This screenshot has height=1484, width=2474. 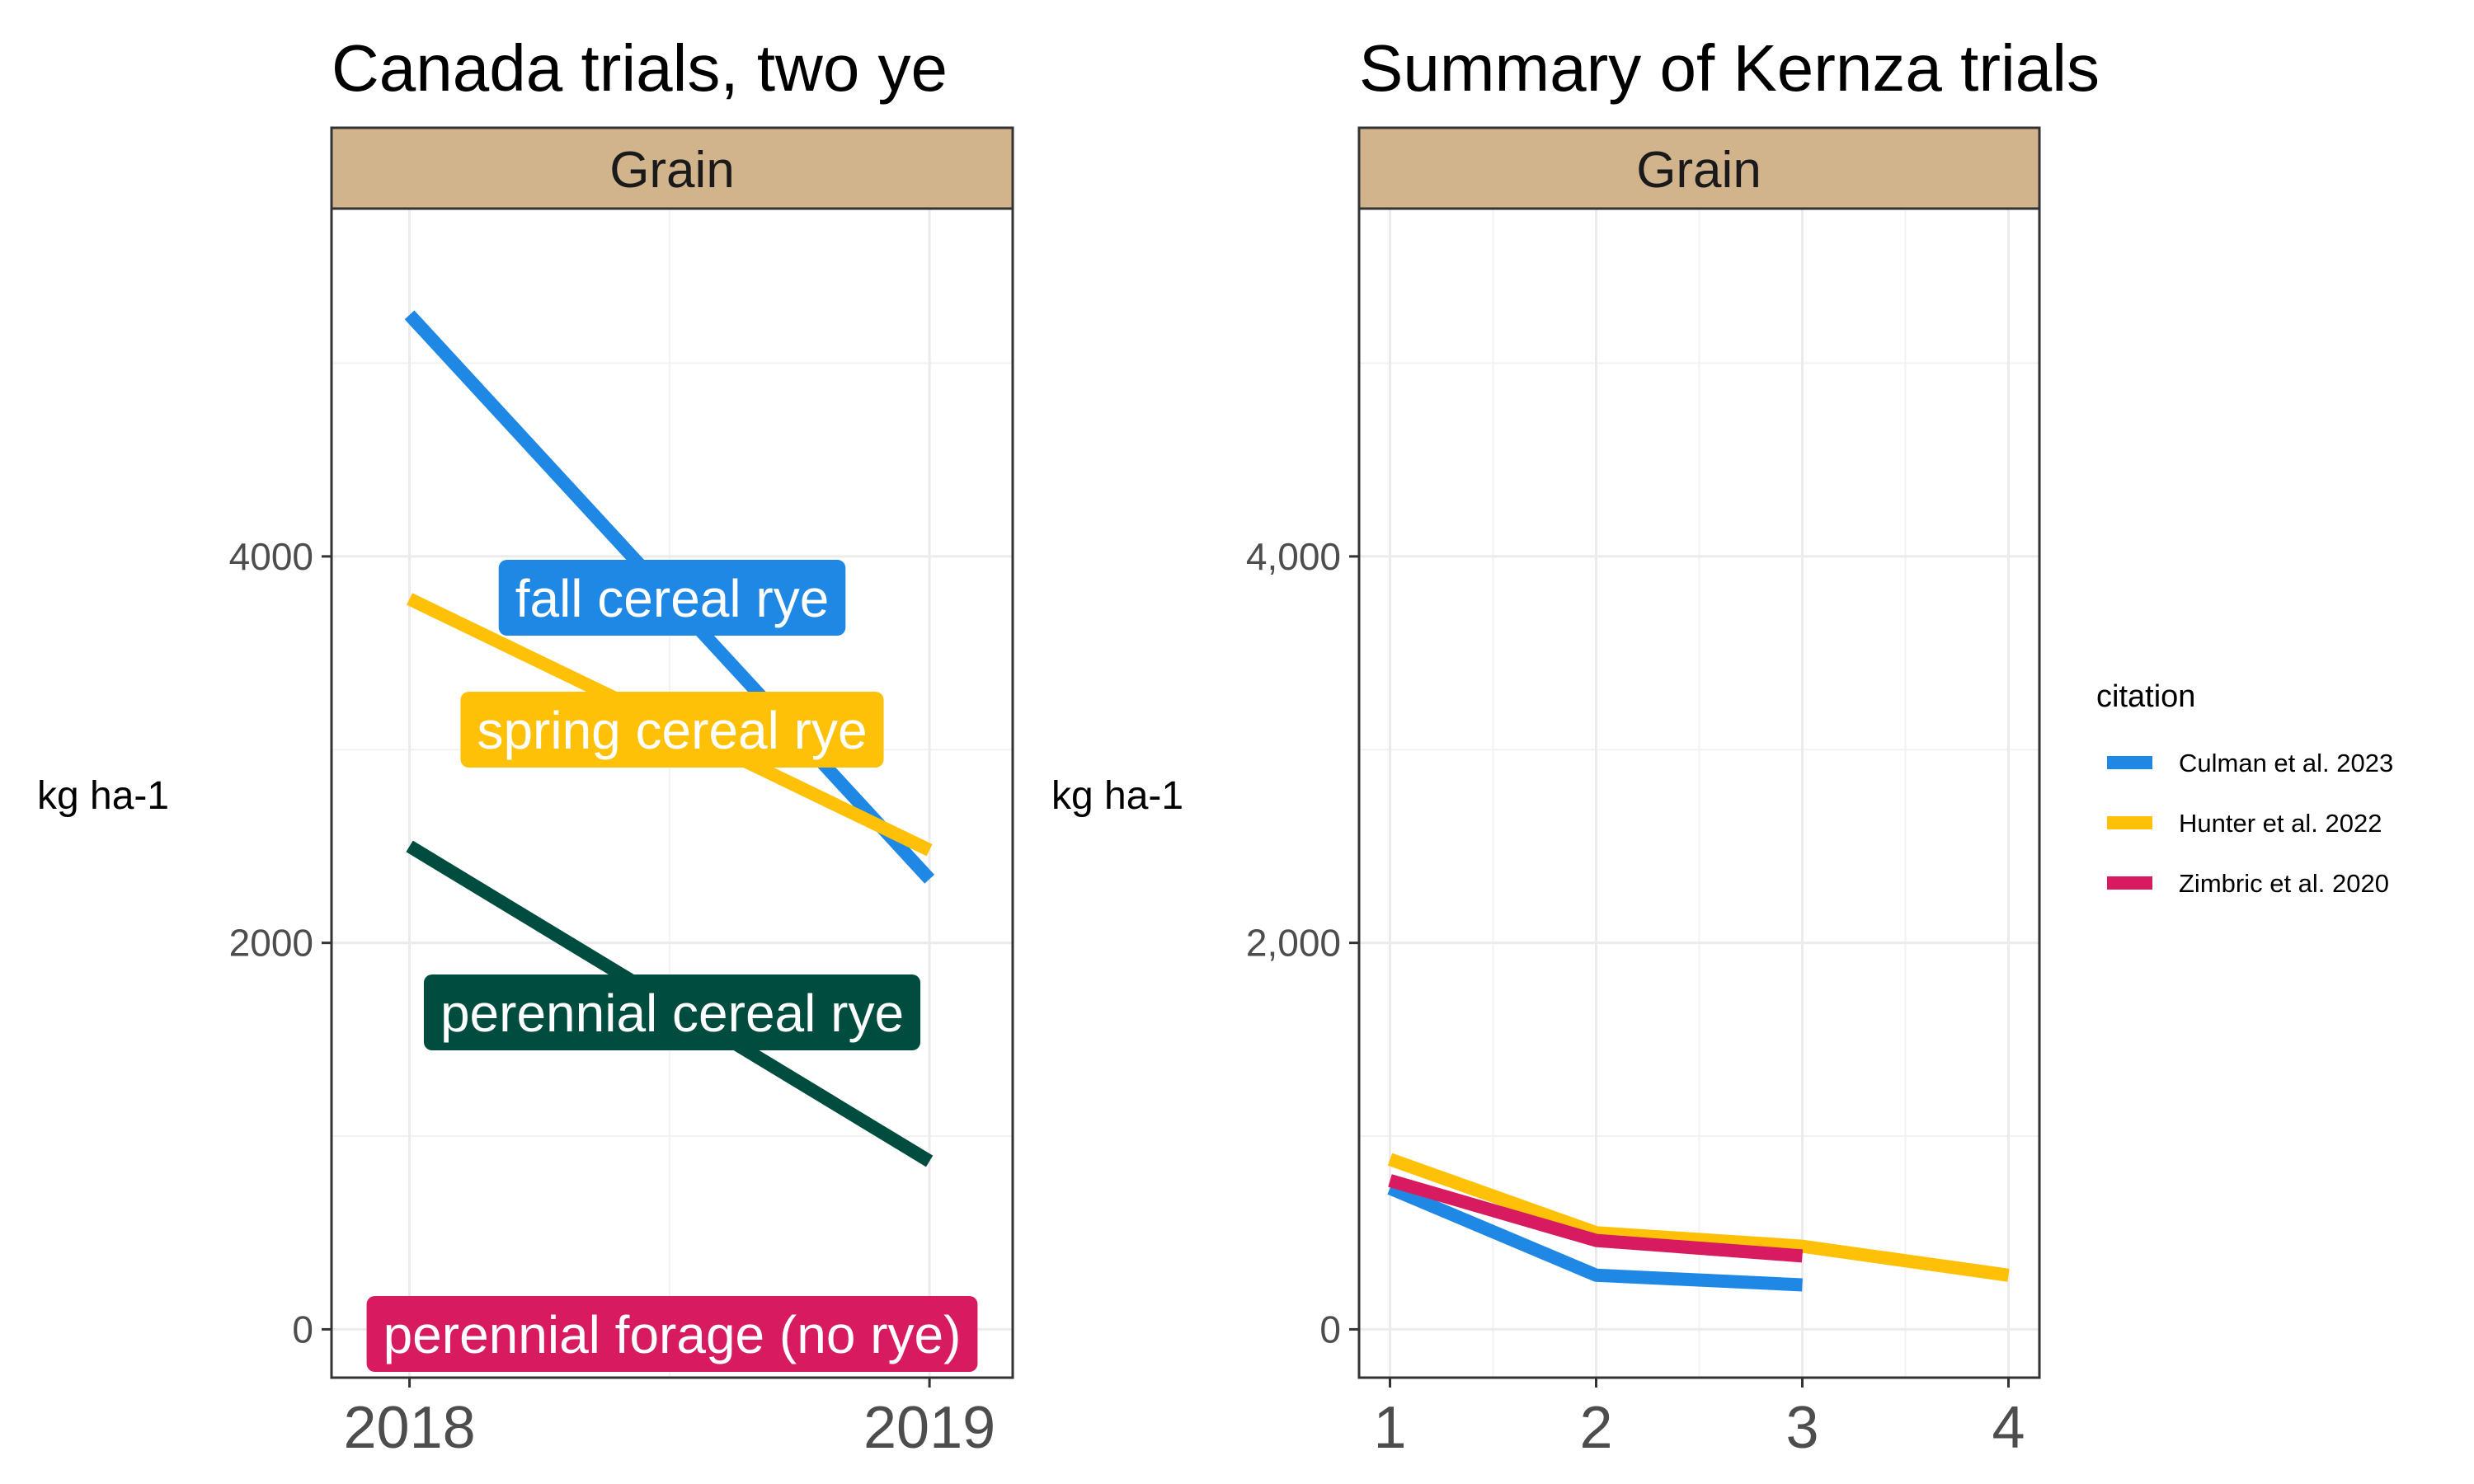 What do you see at coordinates (1117, 796) in the screenshot?
I see `y-axis-label-right: kg ha-1` at bounding box center [1117, 796].